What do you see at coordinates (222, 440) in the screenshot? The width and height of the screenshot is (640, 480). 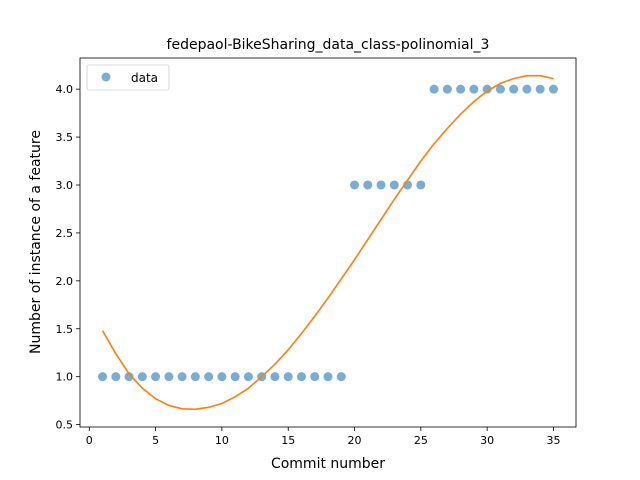 I see `x-tick-label: 10` at bounding box center [222, 440].